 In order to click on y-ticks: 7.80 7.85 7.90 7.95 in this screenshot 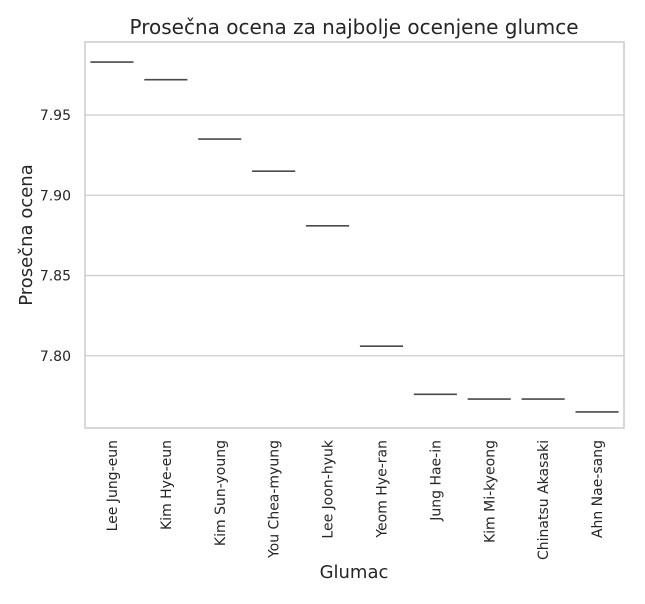, I will do `click(55, 236)`.